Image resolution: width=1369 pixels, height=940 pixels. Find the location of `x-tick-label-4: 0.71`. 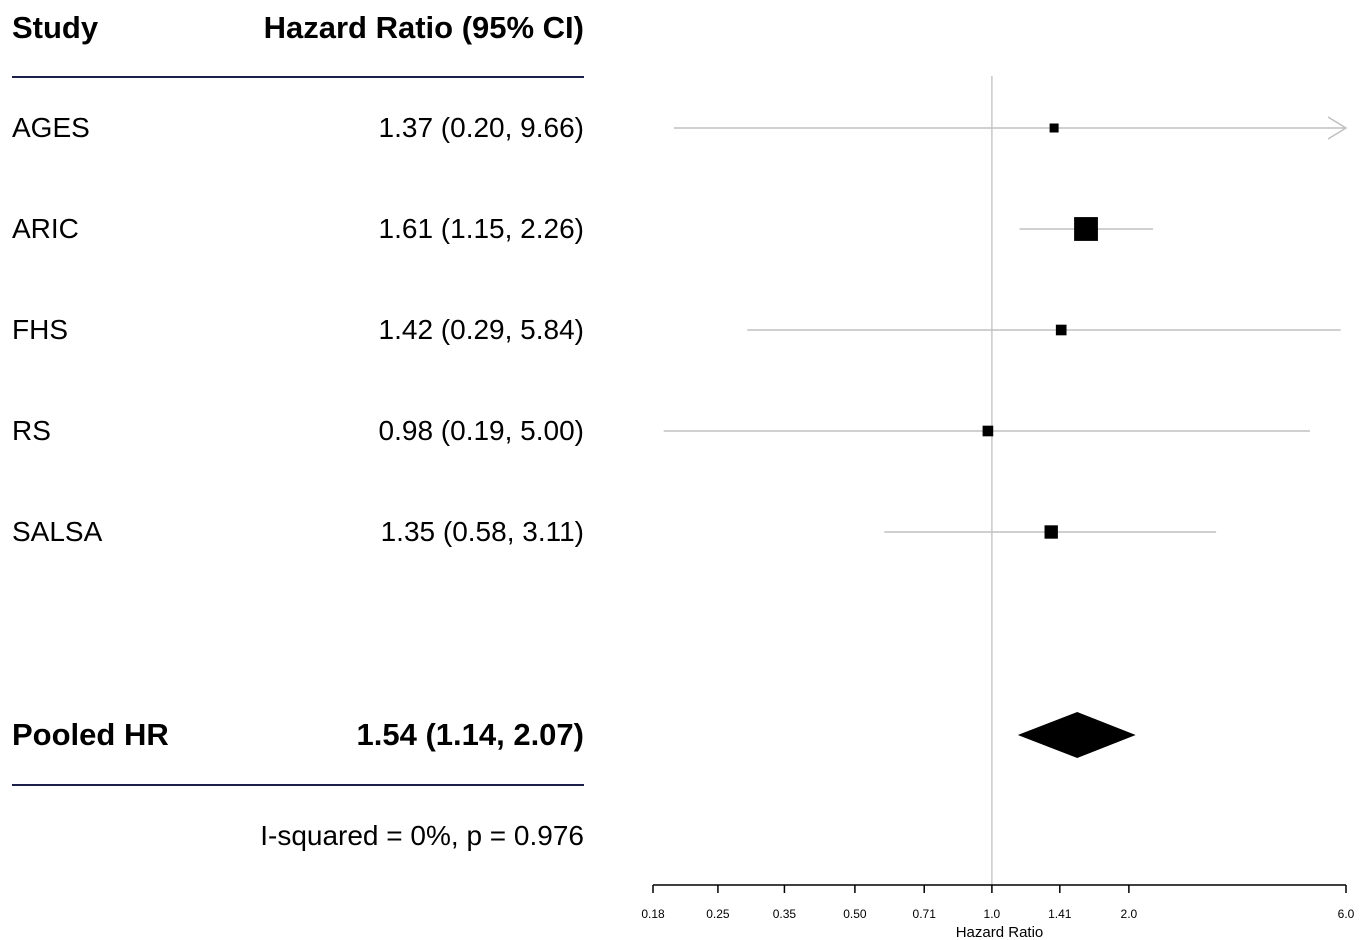

x-tick-label-4: 0.71 is located at coordinates (925, 914).